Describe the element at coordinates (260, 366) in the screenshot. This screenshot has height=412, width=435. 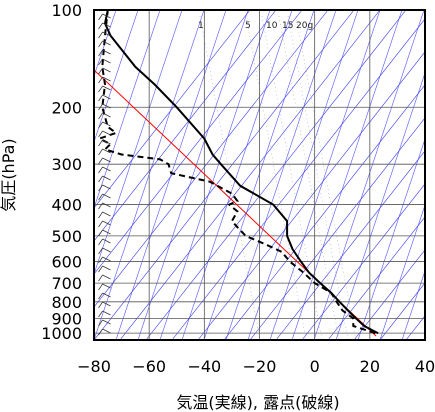
I see `x-tick-label: −20` at that location.